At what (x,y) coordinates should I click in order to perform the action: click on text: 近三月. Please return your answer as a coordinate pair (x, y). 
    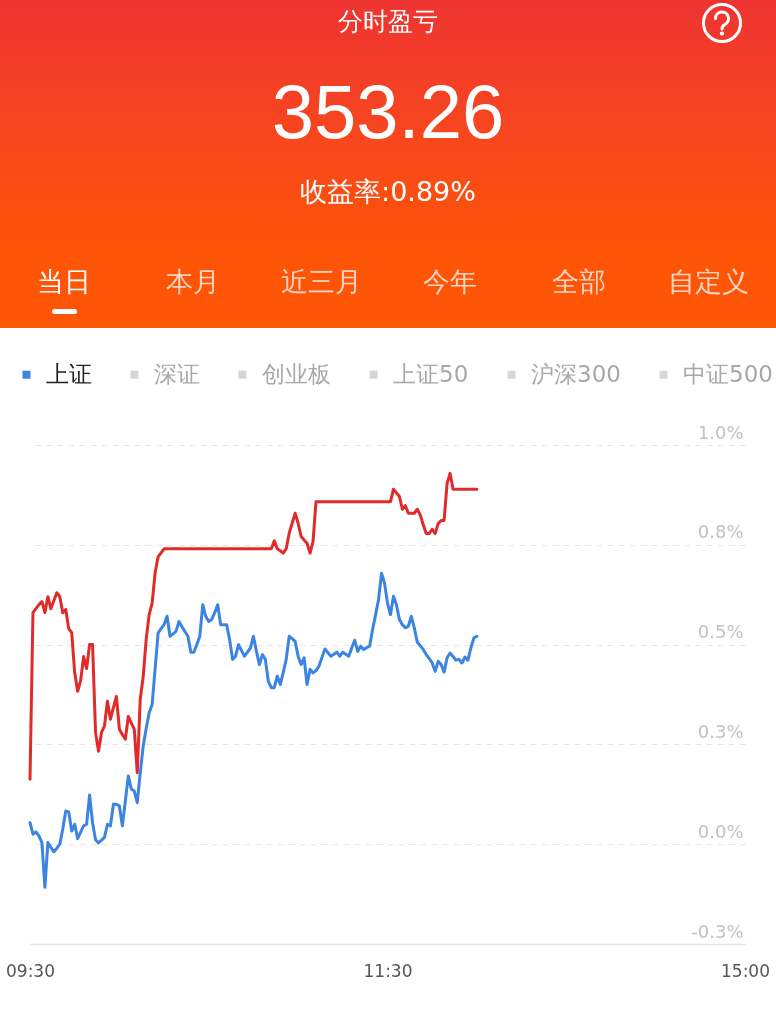
    Looking at the image, I should click on (322, 282).